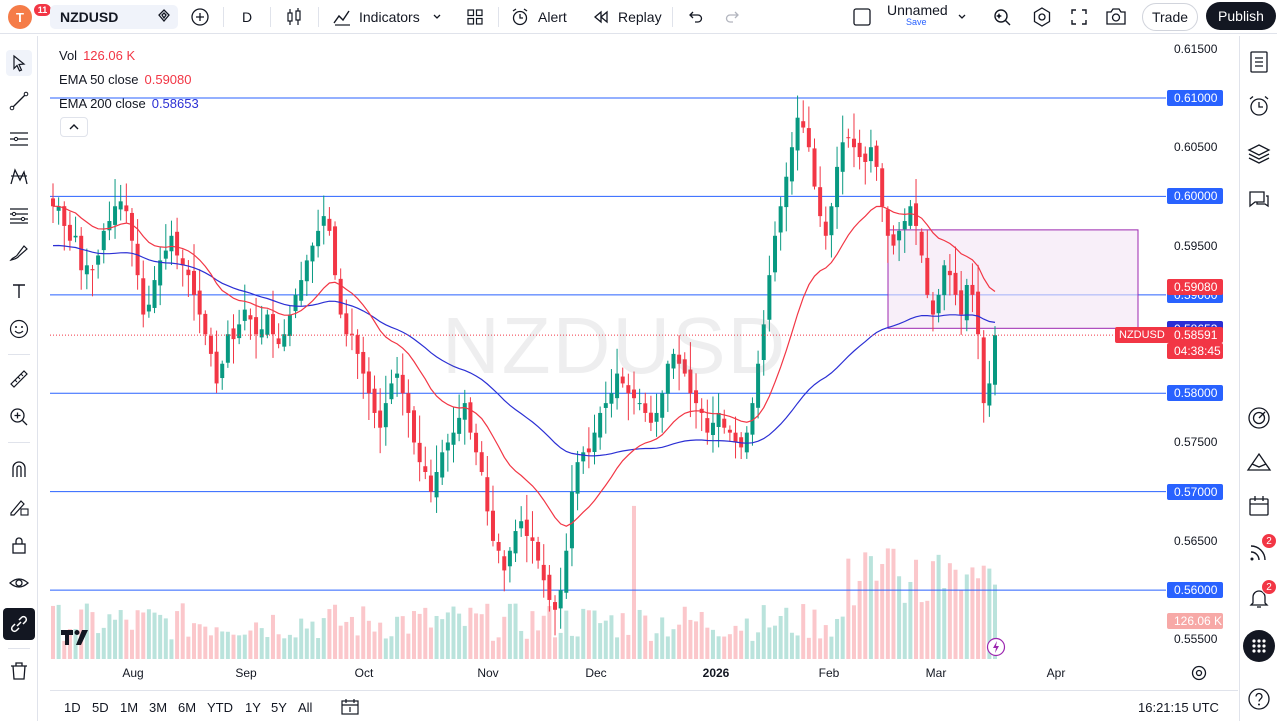 The image size is (1277, 721). I want to click on cursor-icon, so click(19, 63).